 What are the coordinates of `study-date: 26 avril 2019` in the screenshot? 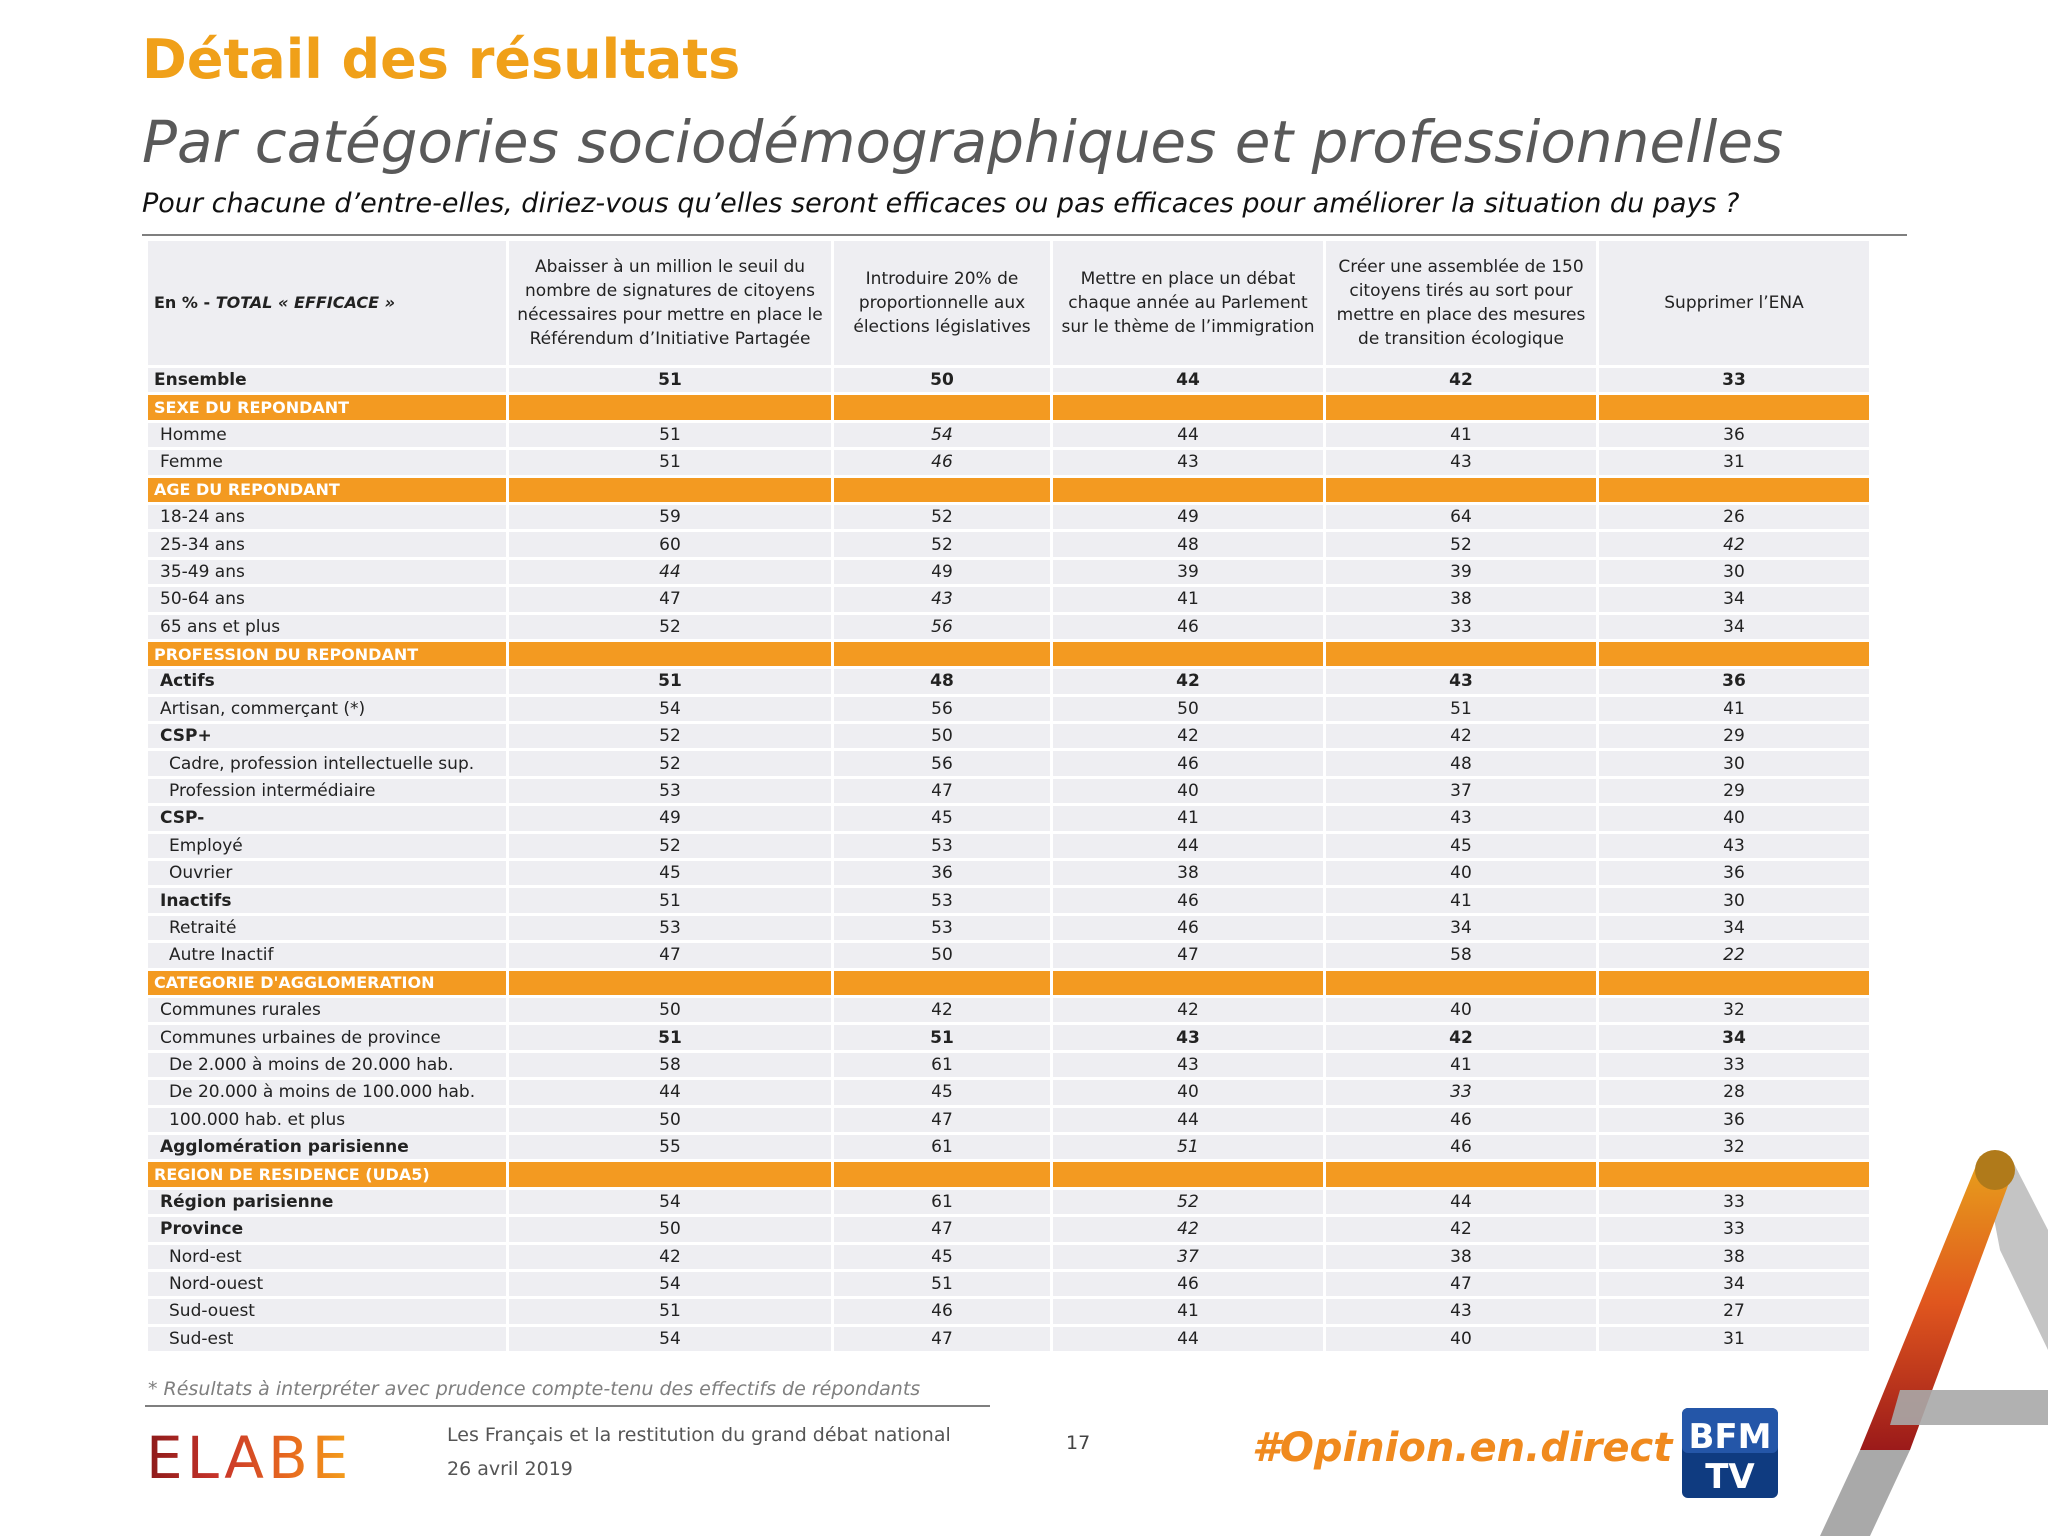 It's located at (510, 1469).